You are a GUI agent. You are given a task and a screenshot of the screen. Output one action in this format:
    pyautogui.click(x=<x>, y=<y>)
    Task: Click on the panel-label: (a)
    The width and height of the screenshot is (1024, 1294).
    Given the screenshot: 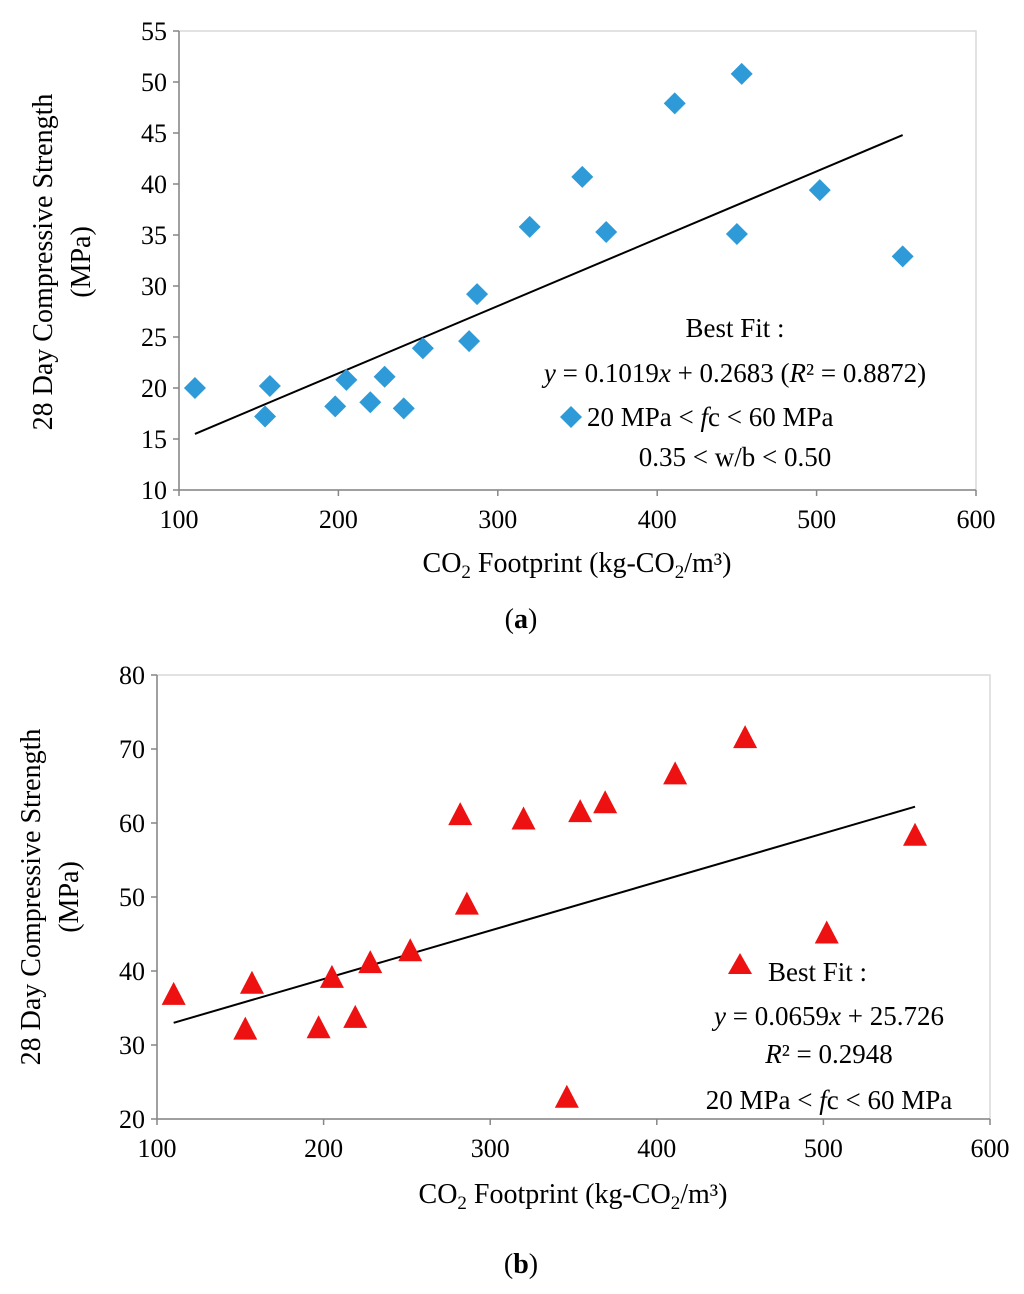 What is the action you would take?
    pyautogui.click(x=521, y=619)
    